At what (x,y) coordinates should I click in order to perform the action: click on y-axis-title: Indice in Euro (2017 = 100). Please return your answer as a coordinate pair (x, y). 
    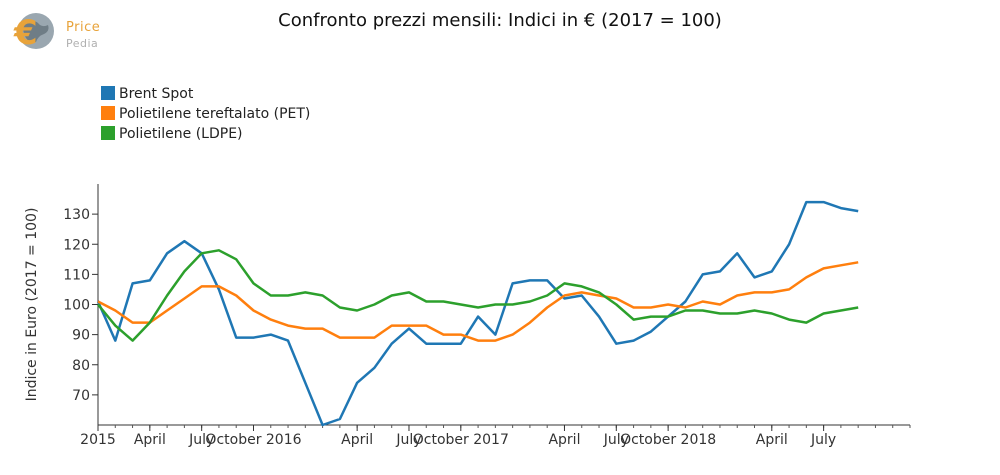
    Looking at the image, I should click on (32, 305).